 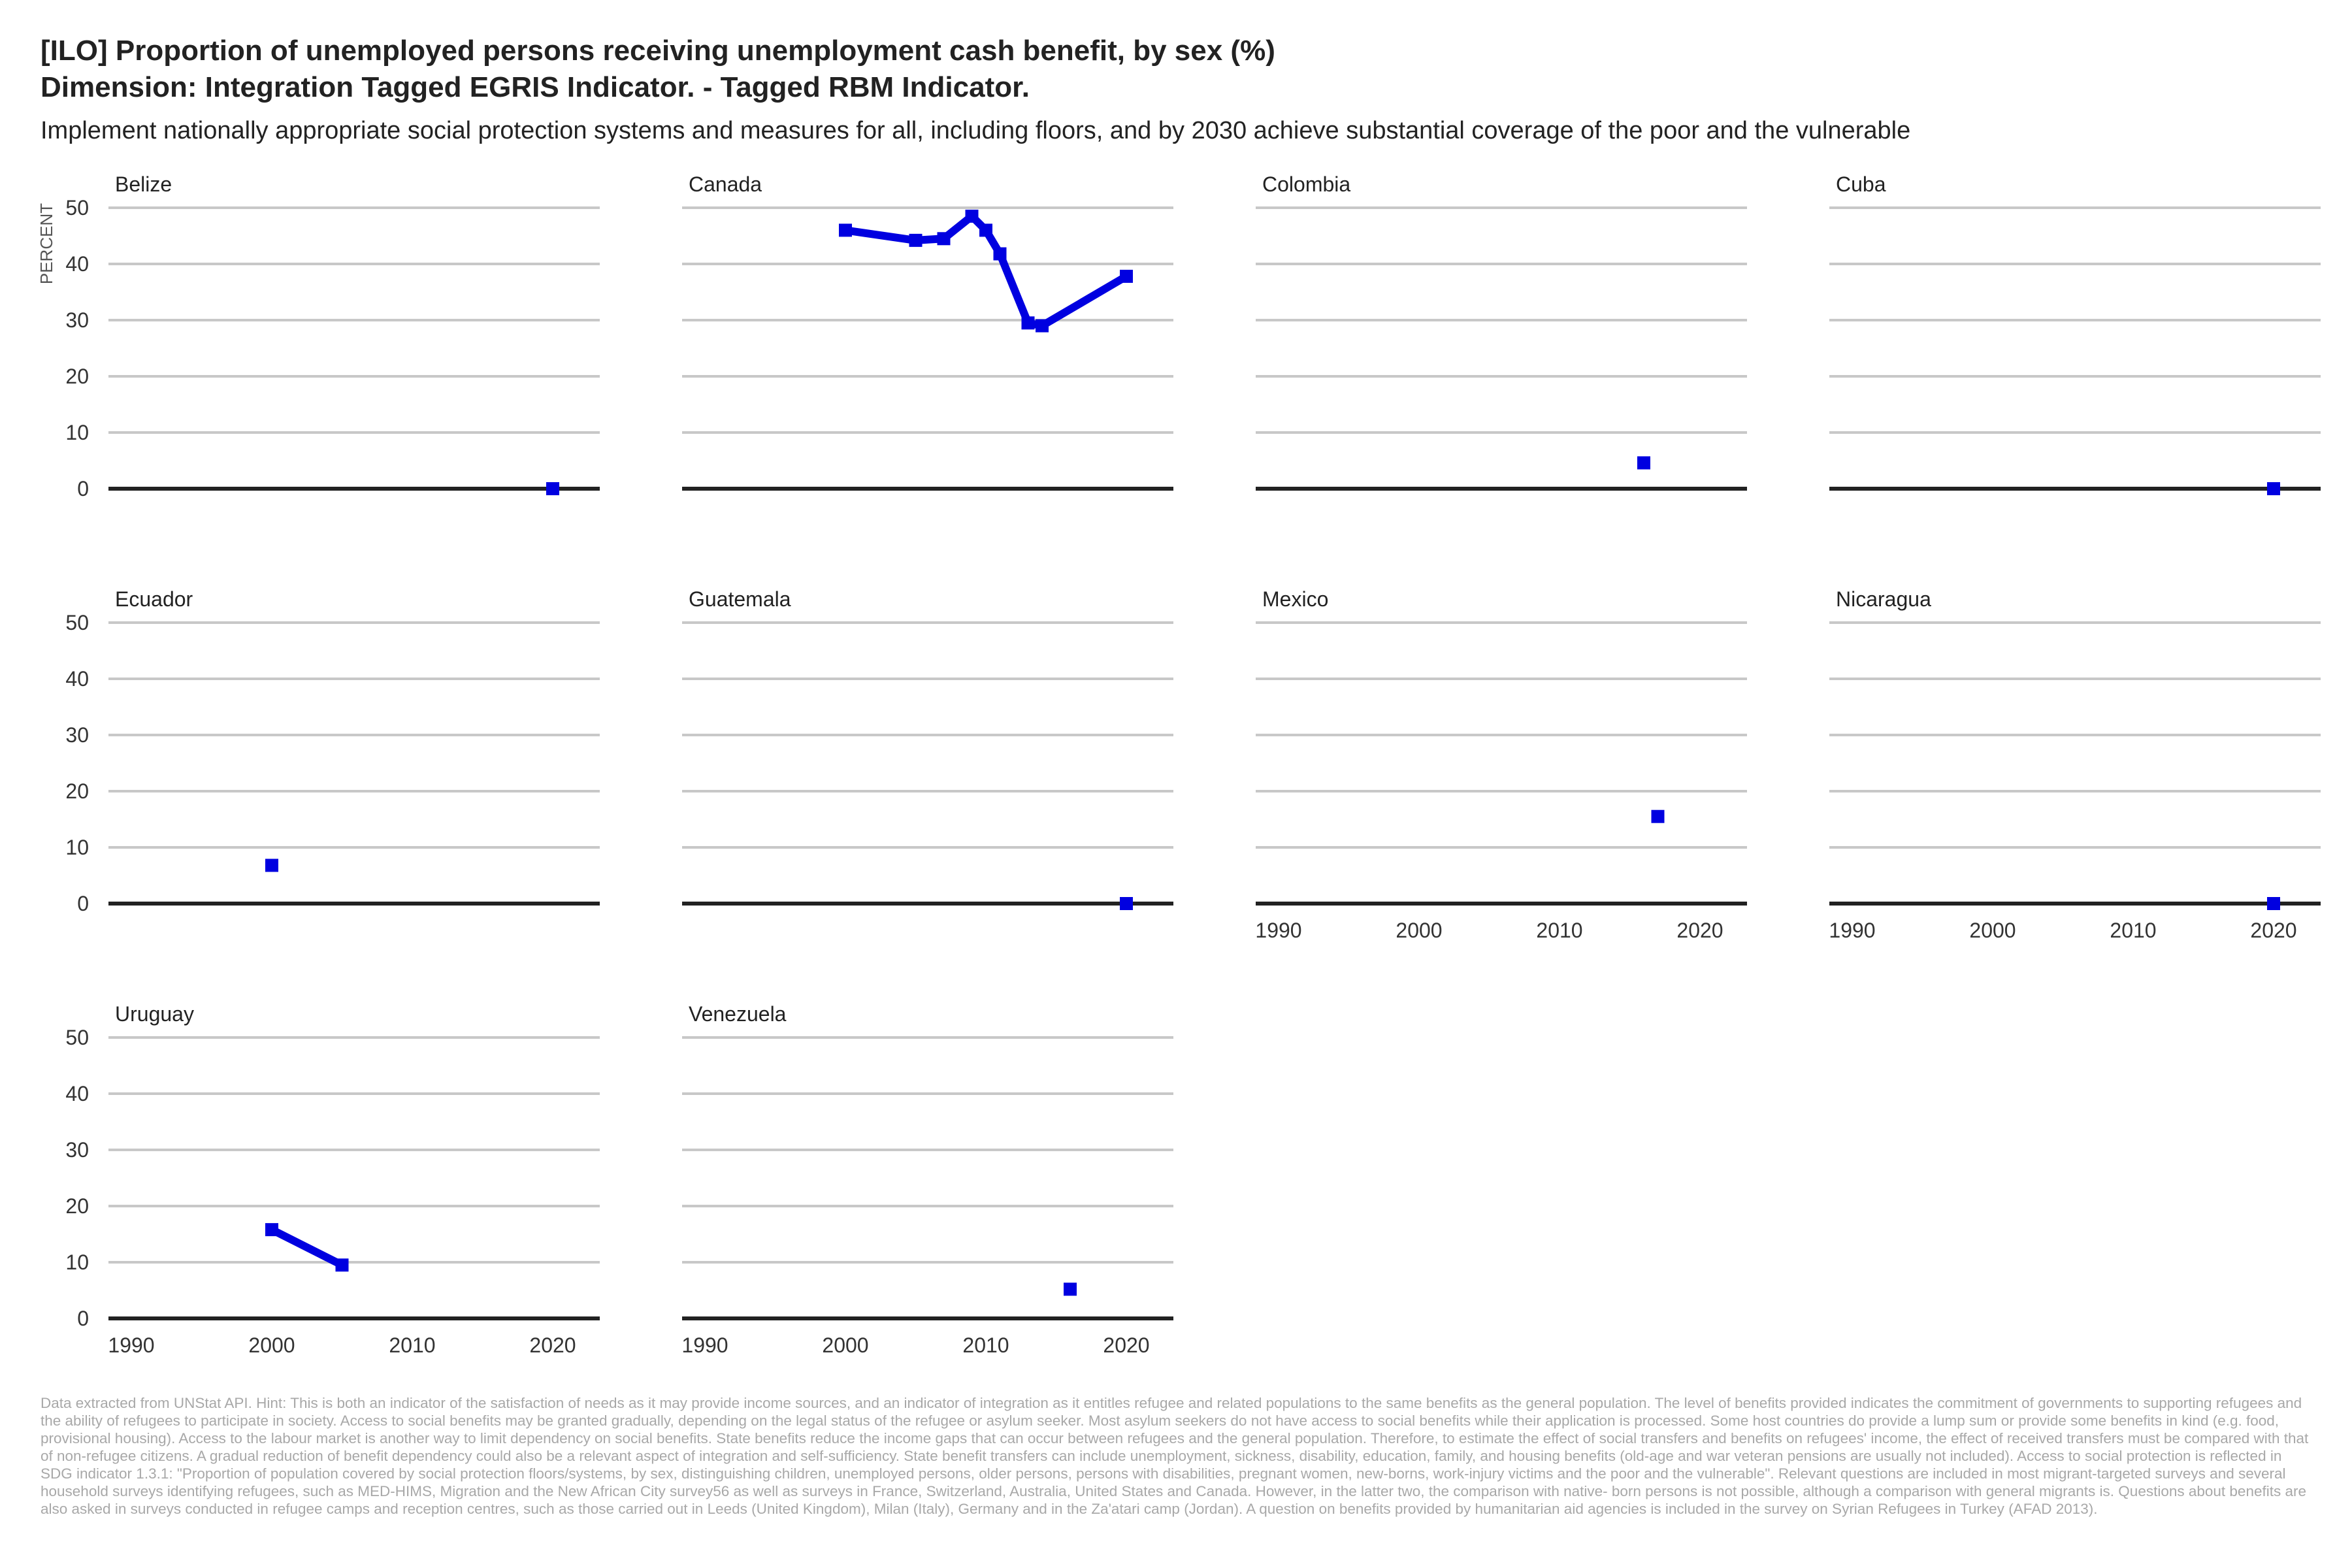 What do you see at coordinates (307, 1247) in the screenshot?
I see `series-line-uruguay` at bounding box center [307, 1247].